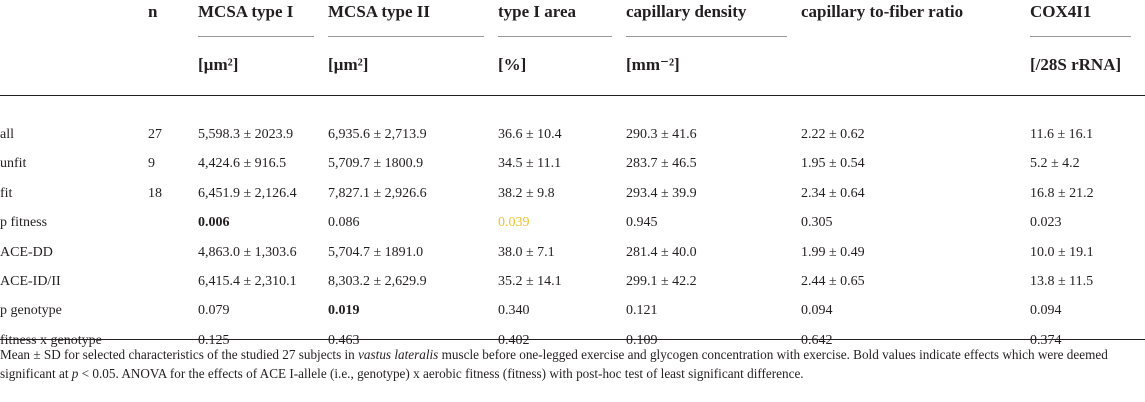 The height and width of the screenshot is (402, 1145). I want to click on footnote-muscle-name: vastus lateralis, so click(398, 354).